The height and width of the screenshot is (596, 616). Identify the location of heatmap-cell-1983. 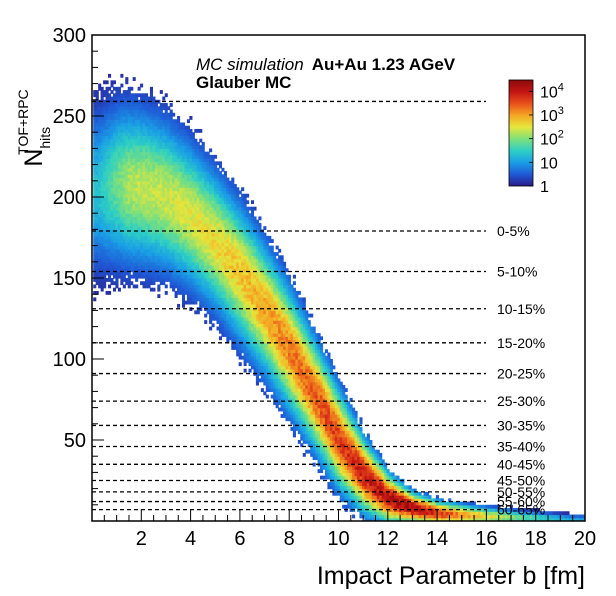
(176, 202).